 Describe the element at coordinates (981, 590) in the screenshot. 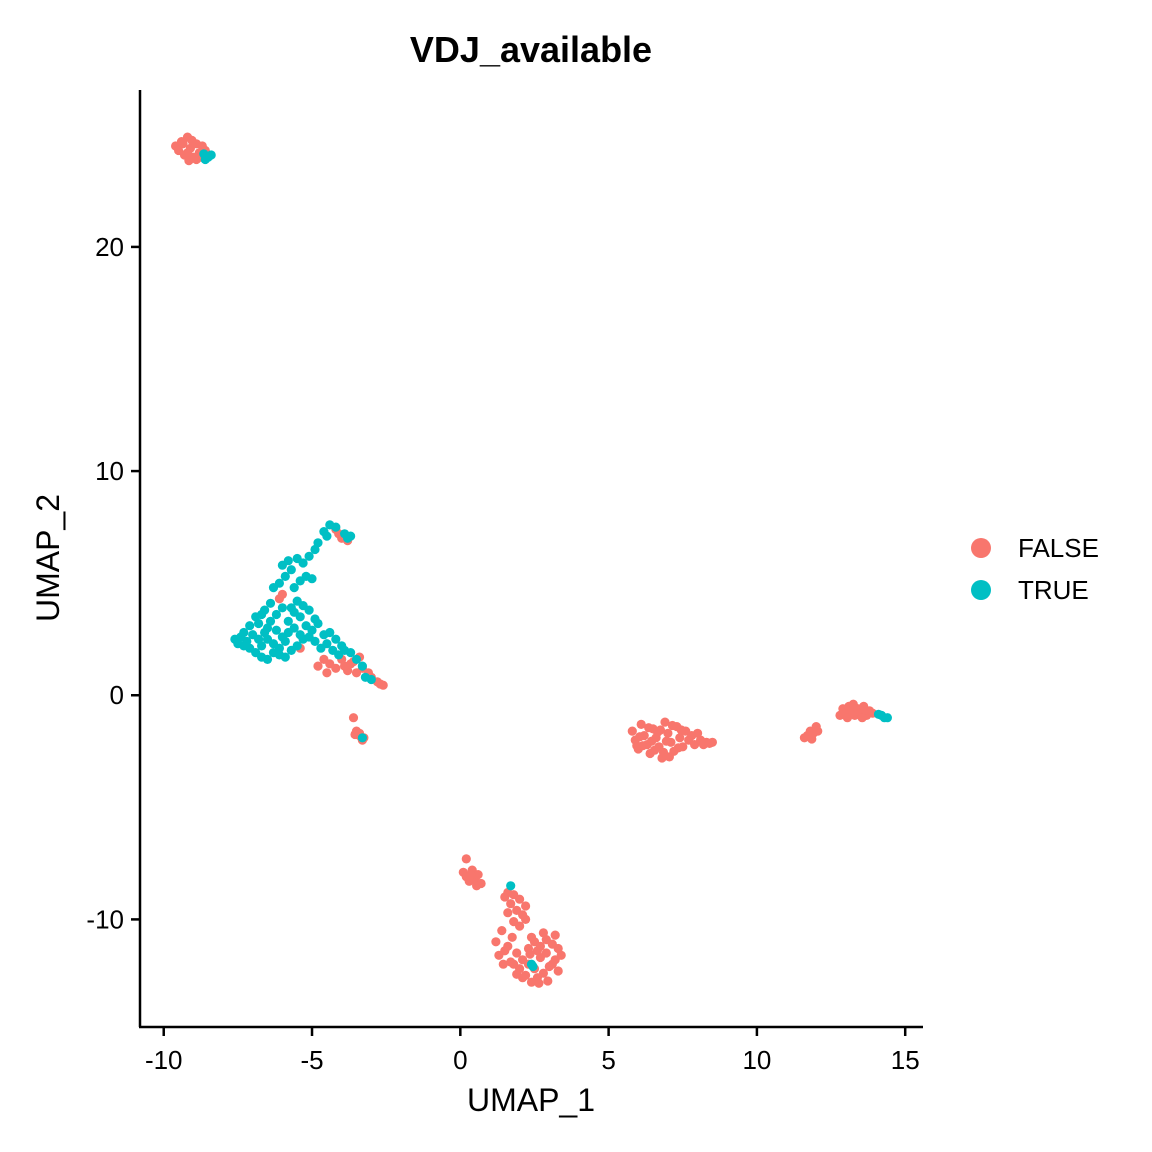

I see `legend-marker-true` at that location.